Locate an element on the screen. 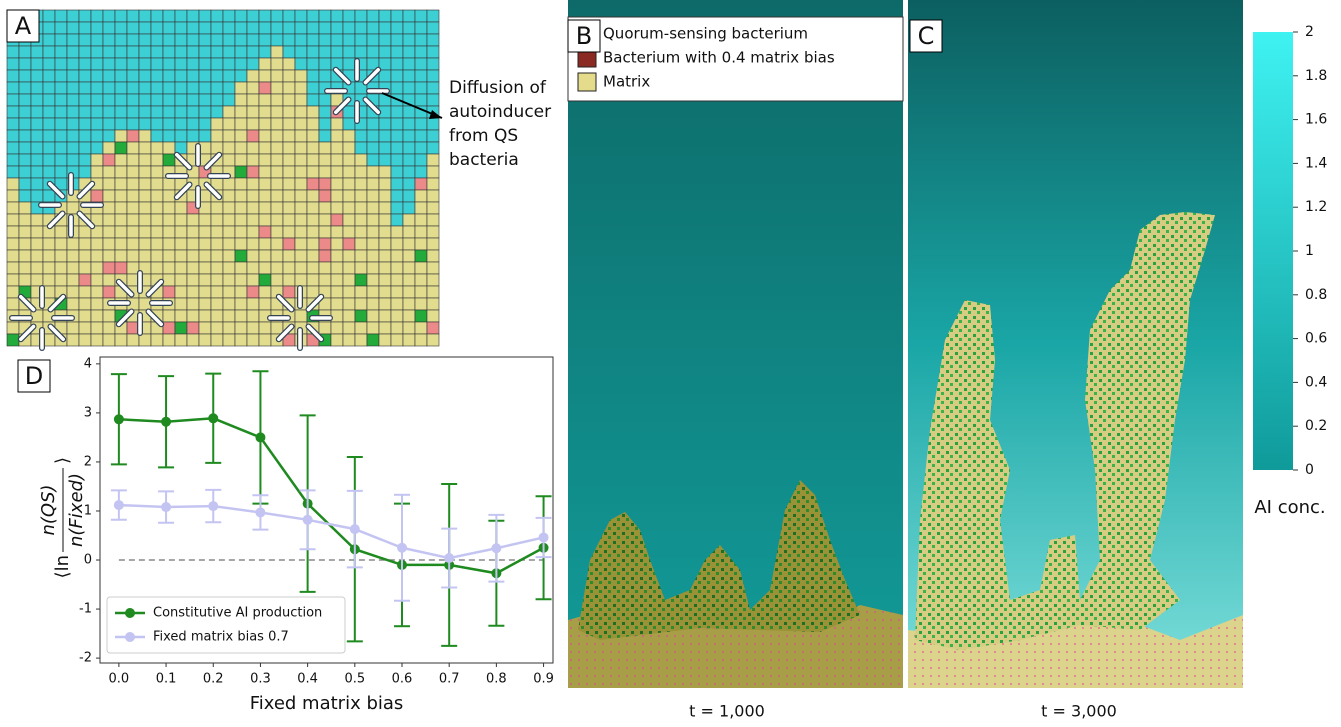  colorbar-tick-label: 2 is located at coordinates (1309, 32).